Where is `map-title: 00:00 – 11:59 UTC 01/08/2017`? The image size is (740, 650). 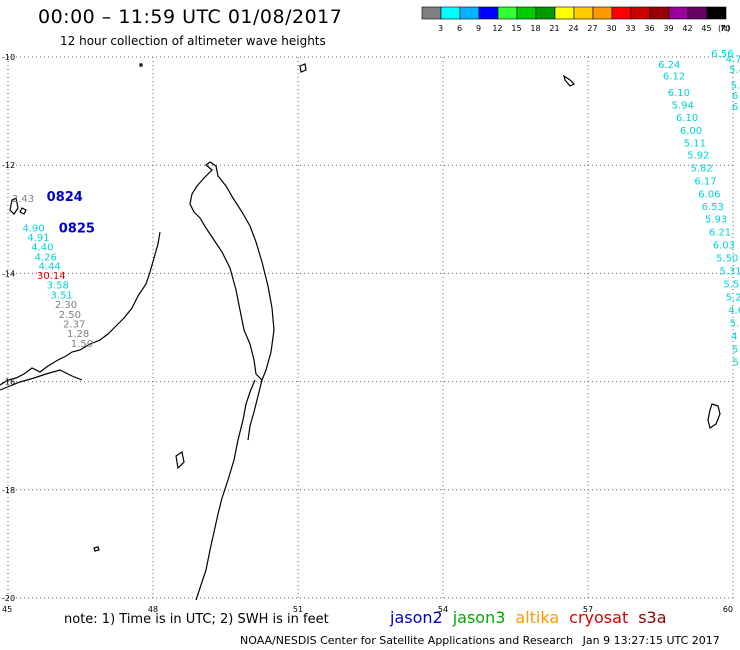
map-title: 00:00 – 11:59 UTC 01/08/2017 is located at coordinates (190, 17).